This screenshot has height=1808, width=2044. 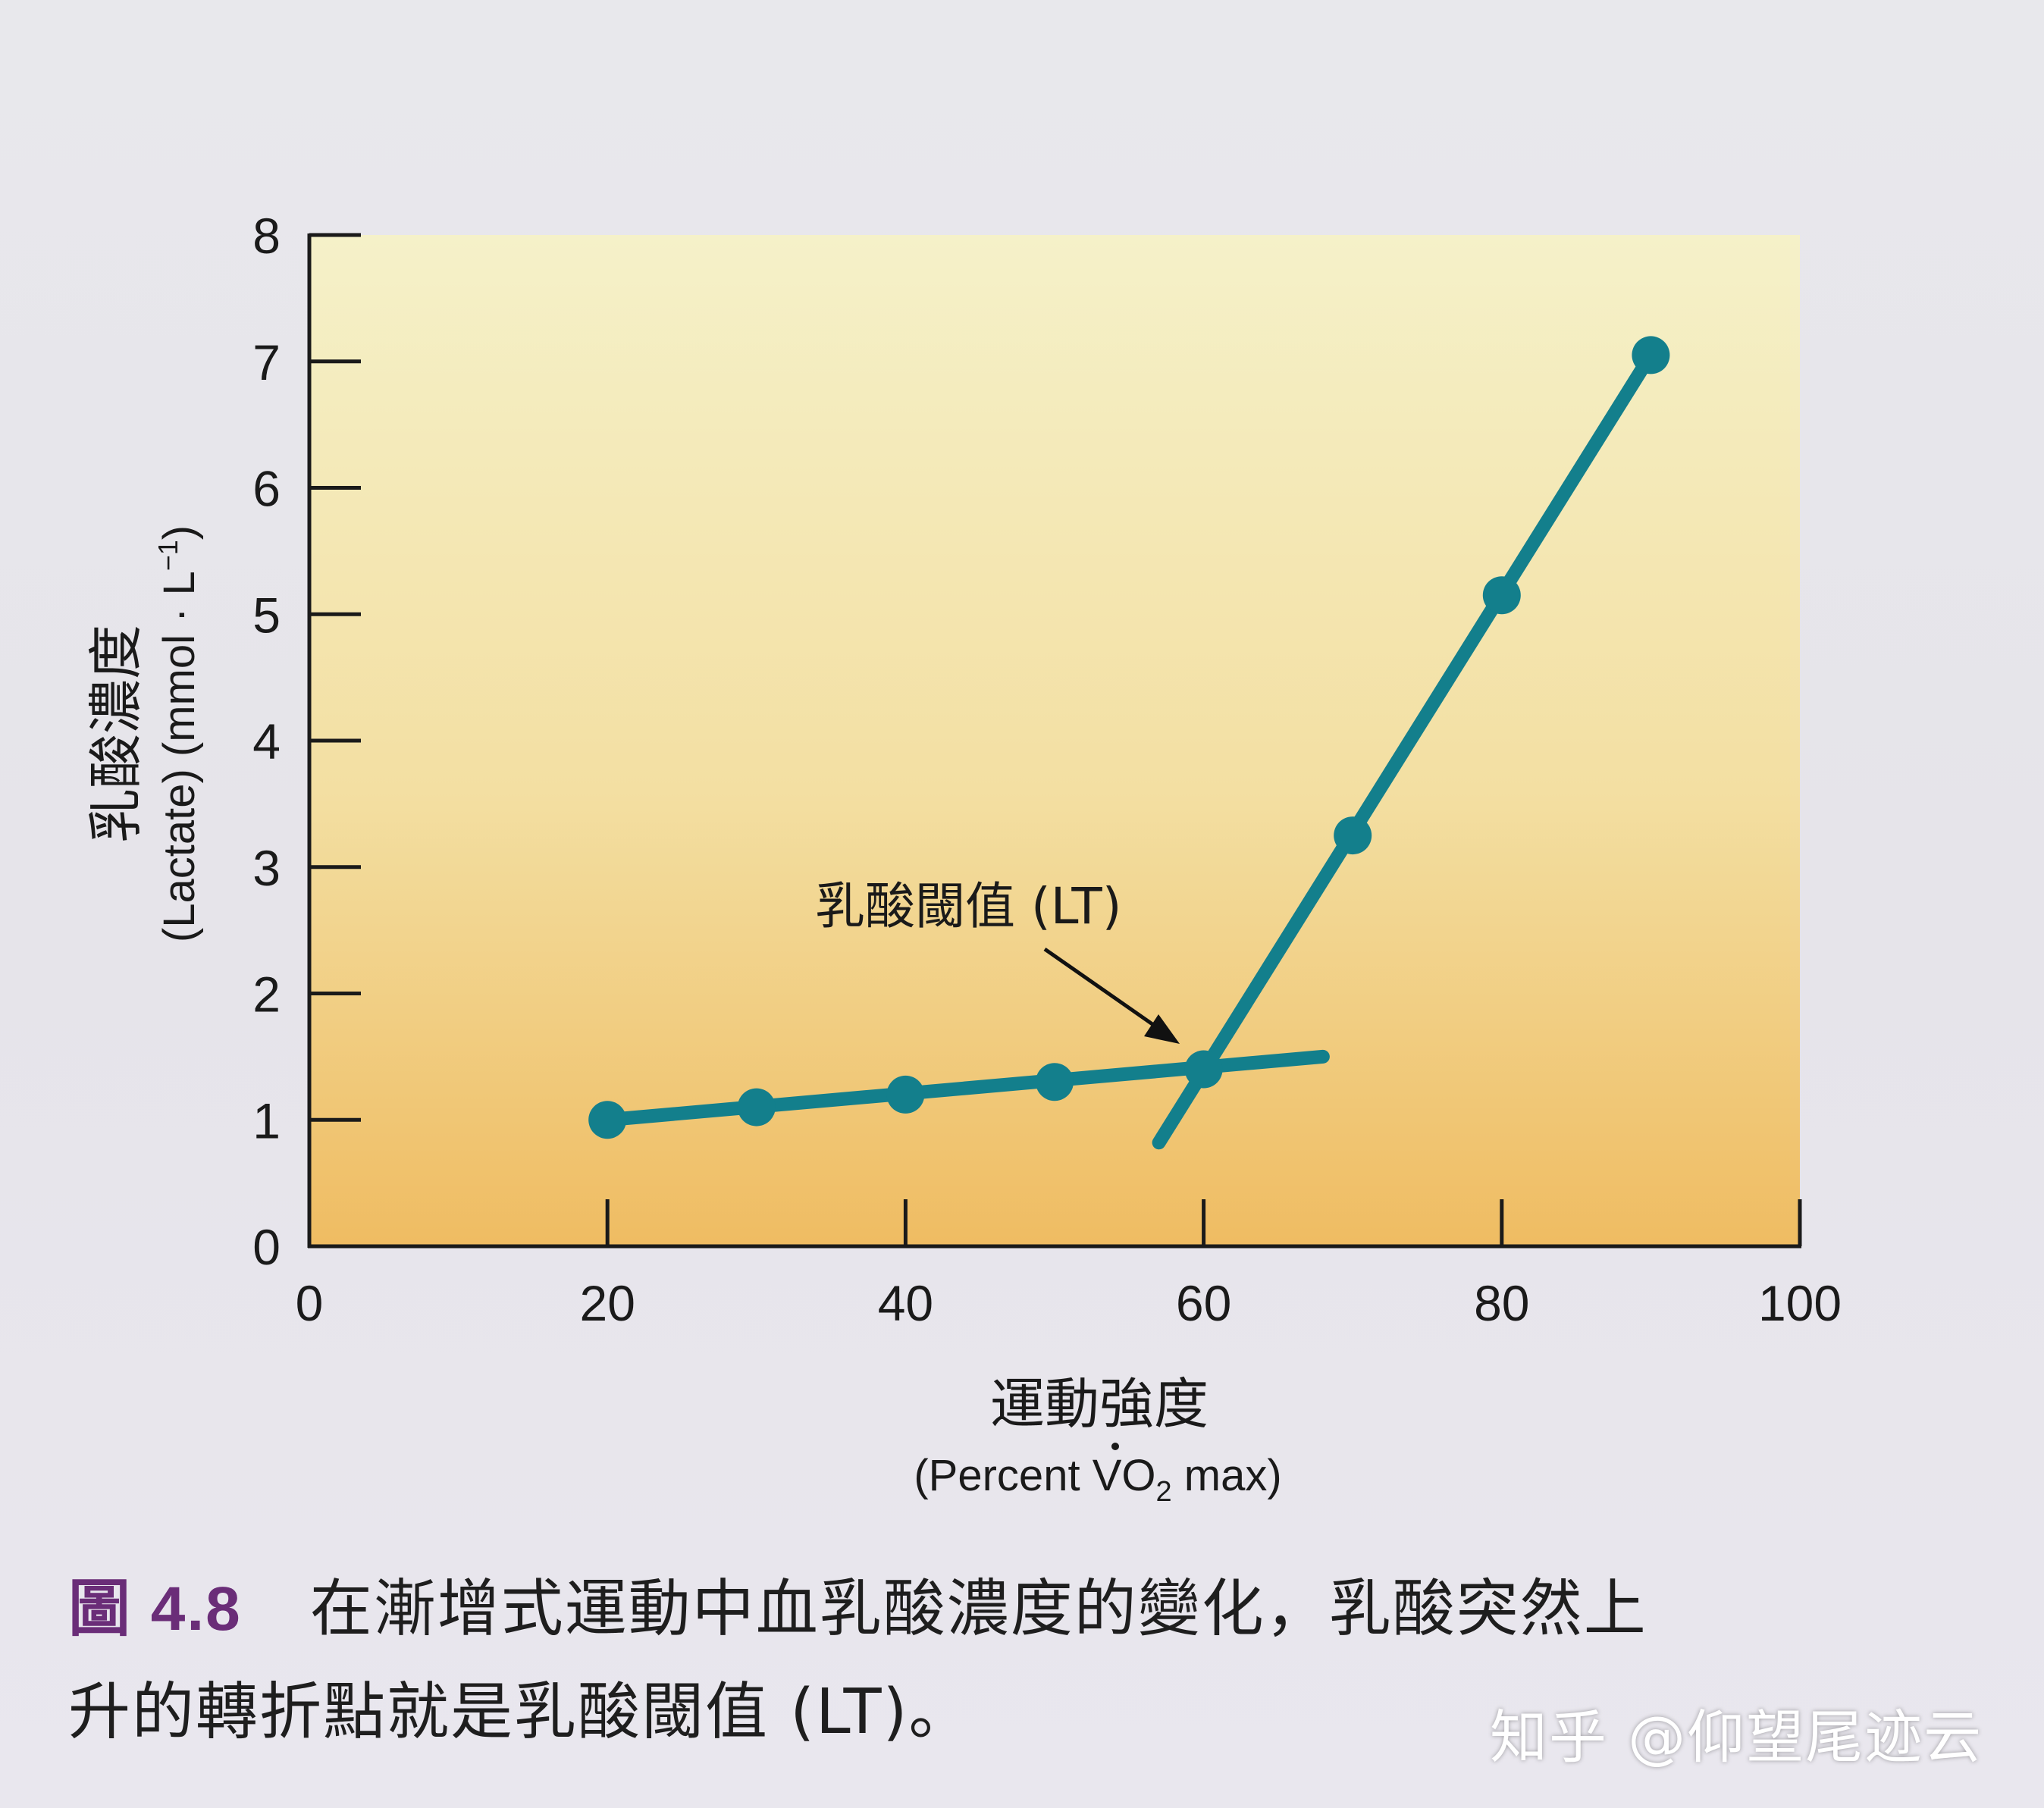 I want to click on watermark: 知乎 @仰望尾迹云, so click(x=1736, y=1737).